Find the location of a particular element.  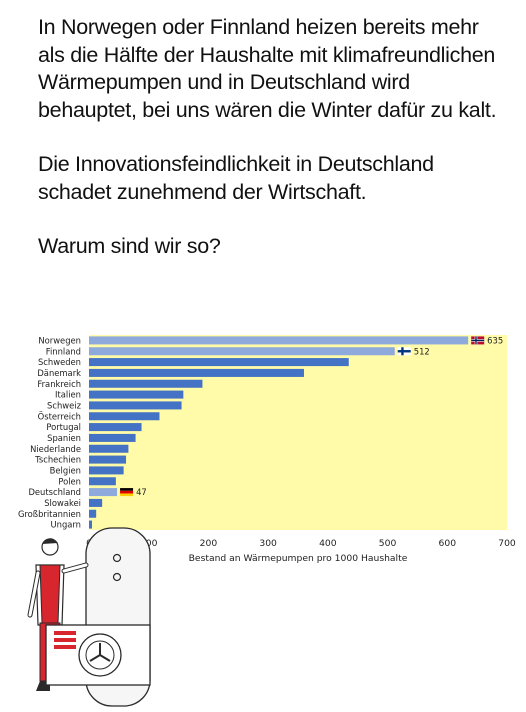

category-label: Schweden is located at coordinates (59, 362).